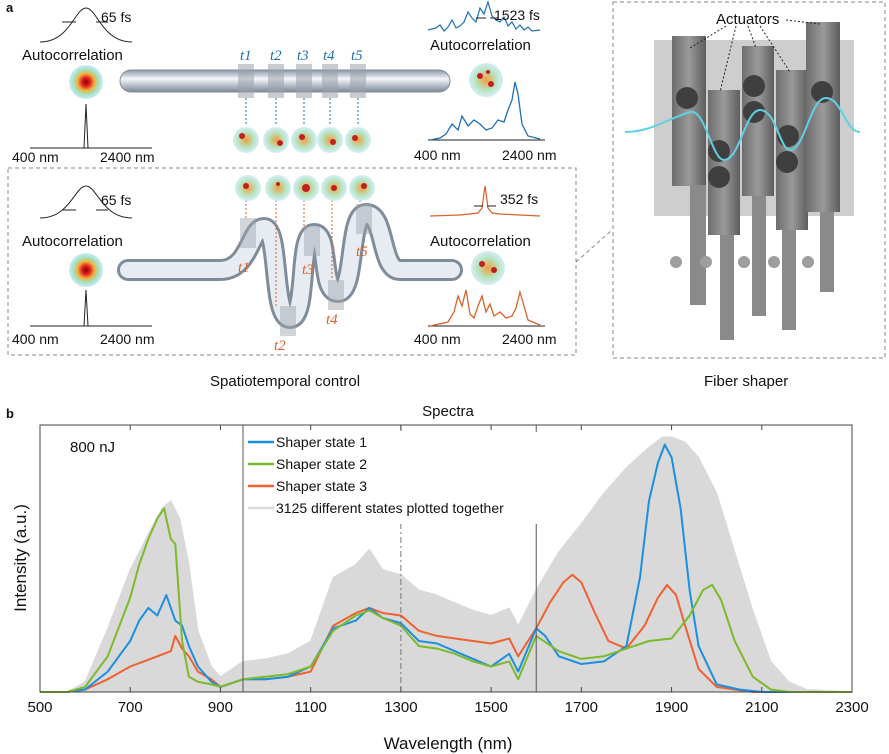 This screenshot has width=889, height=754. What do you see at coordinates (746, 381) in the screenshot?
I see `fiber-shaper-caption: Fiber shaper` at bounding box center [746, 381].